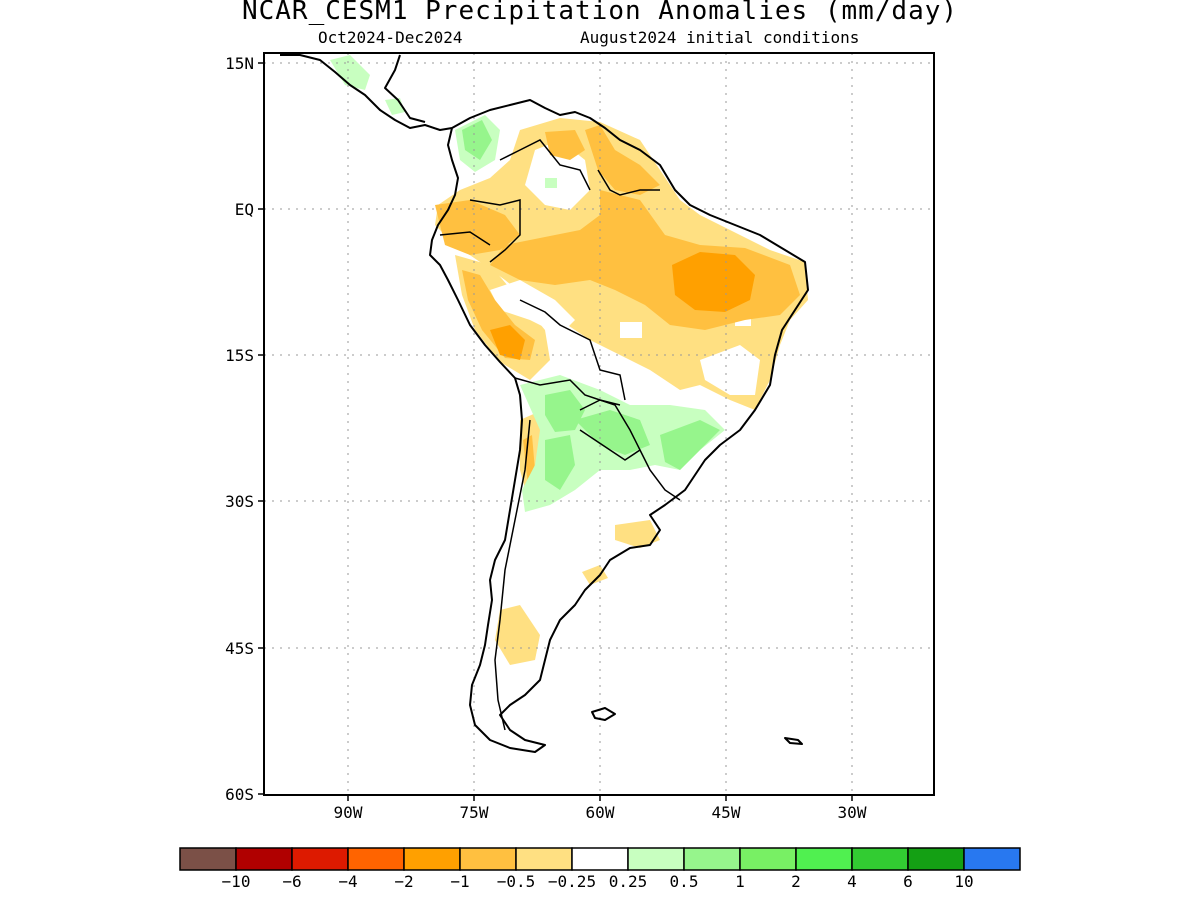  Describe the element at coordinates (852, 812) in the screenshot. I see `lon-label: 30W` at that location.